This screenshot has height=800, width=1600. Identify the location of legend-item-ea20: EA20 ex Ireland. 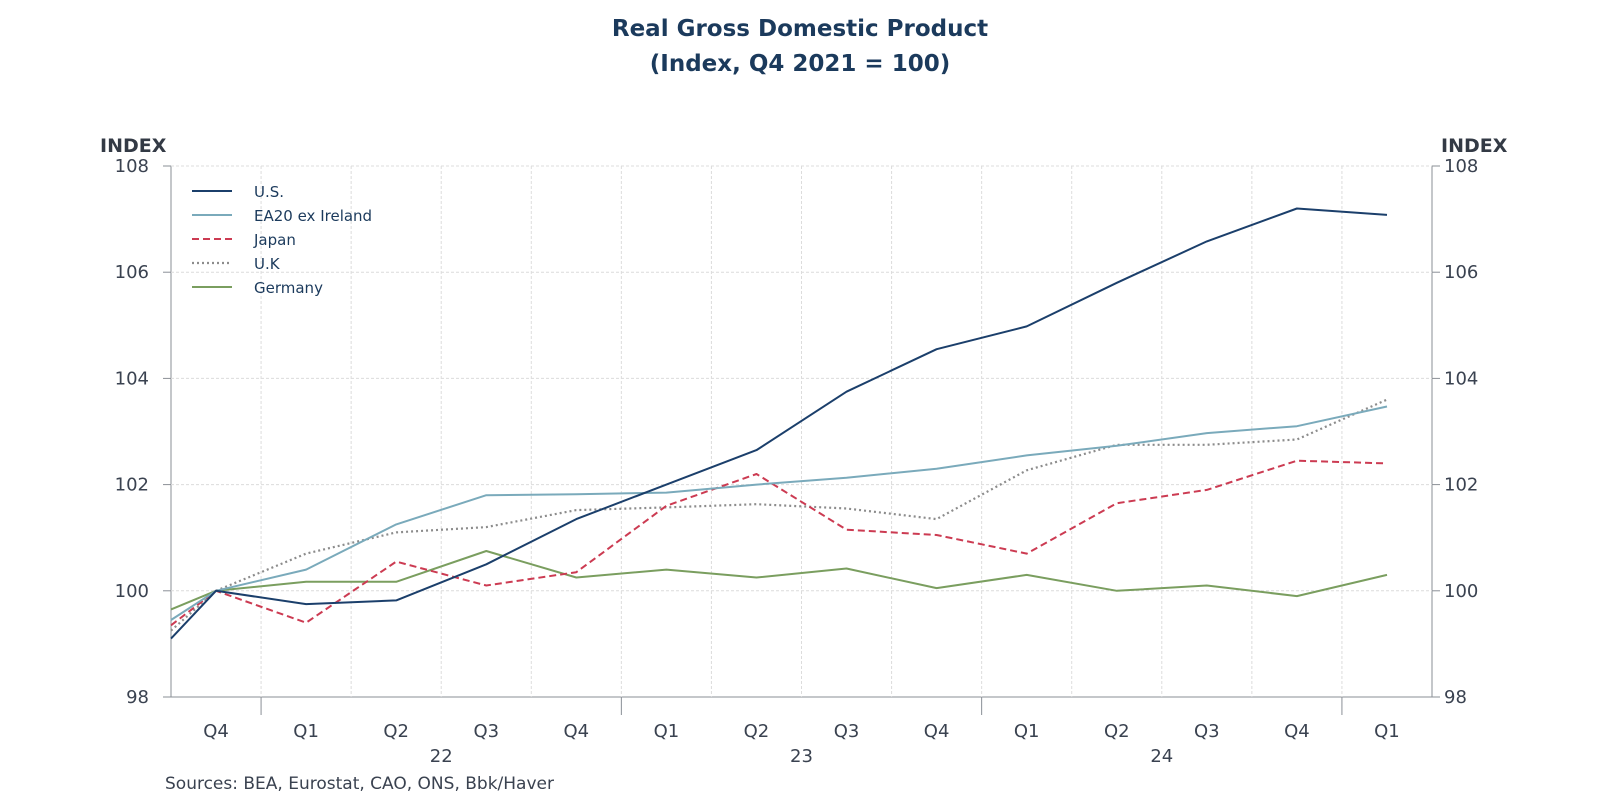
(282, 216).